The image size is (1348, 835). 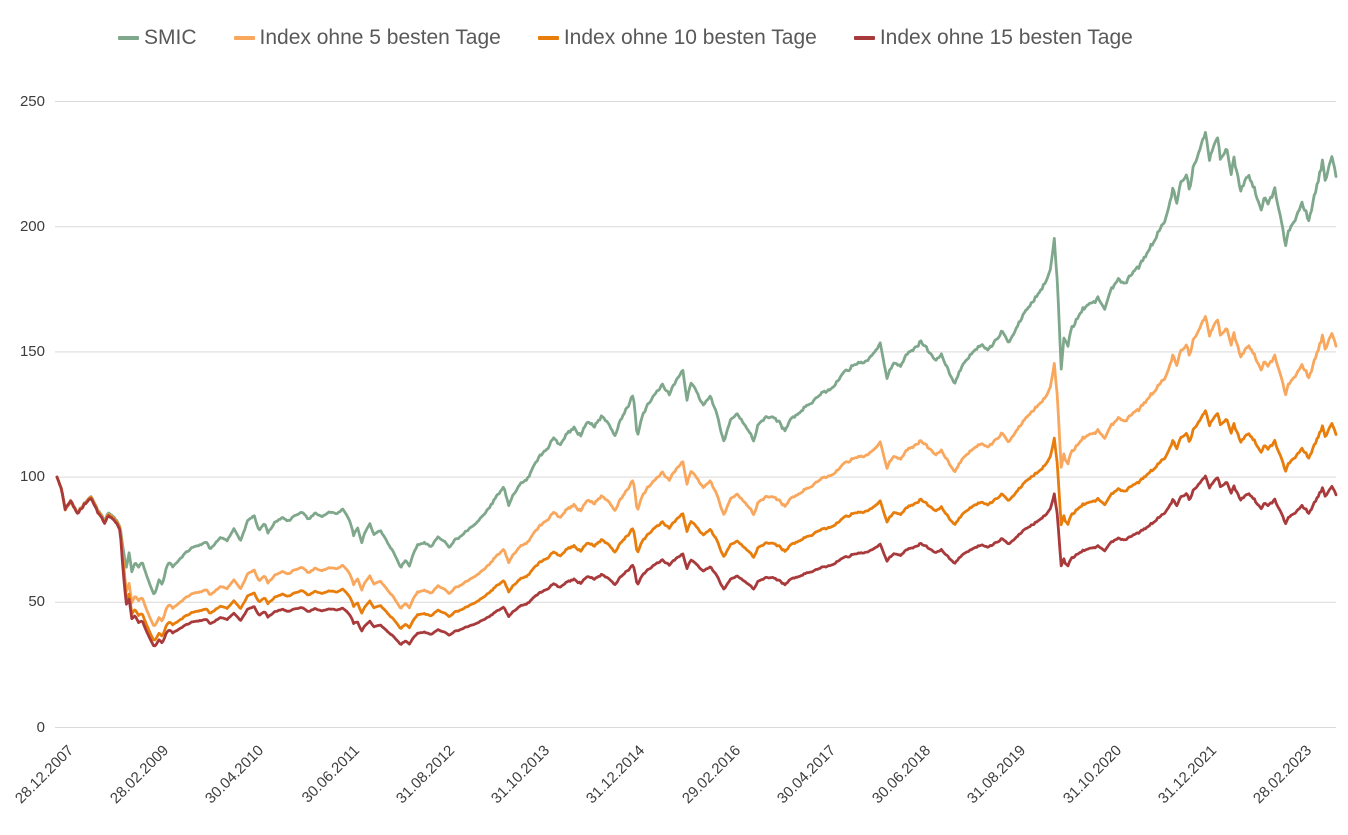 I want to click on y-tick-label: 150, so click(x=32, y=351).